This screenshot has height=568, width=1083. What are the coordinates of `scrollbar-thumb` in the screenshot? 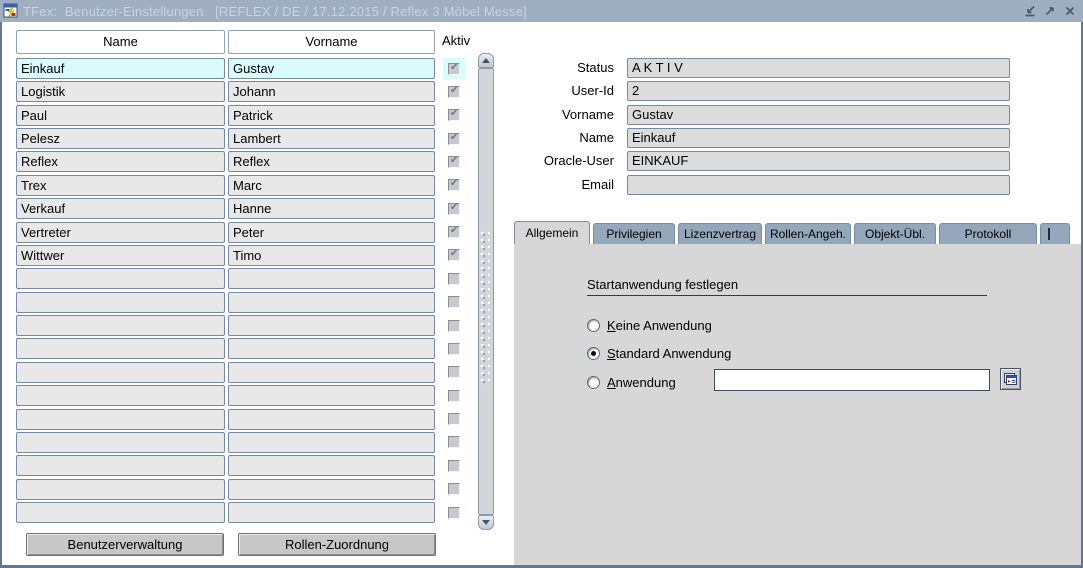 It's located at (486, 291).